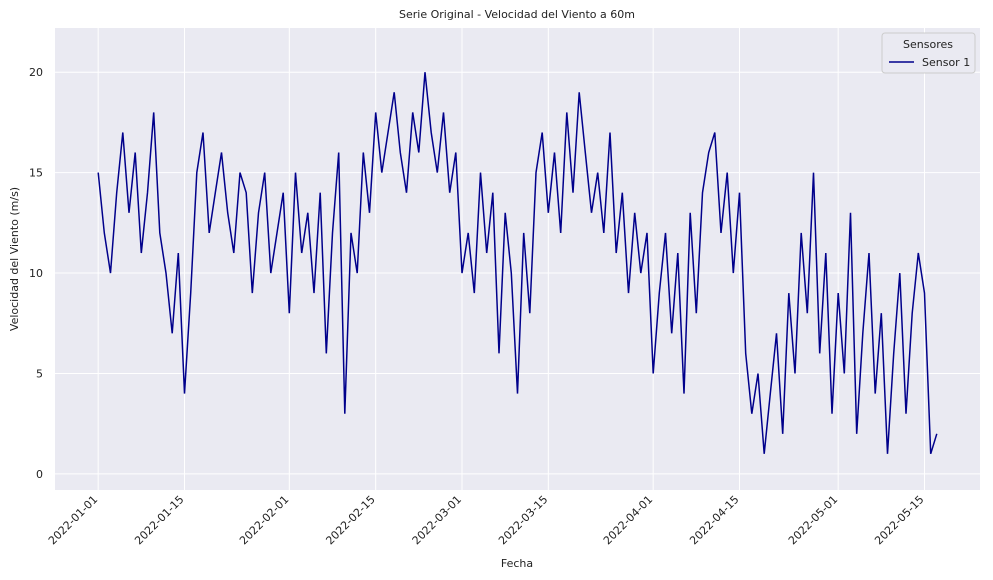 The width and height of the screenshot is (993, 580). What do you see at coordinates (39, 373) in the screenshot?
I see `y-tick-label: 5` at bounding box center [39, 373].